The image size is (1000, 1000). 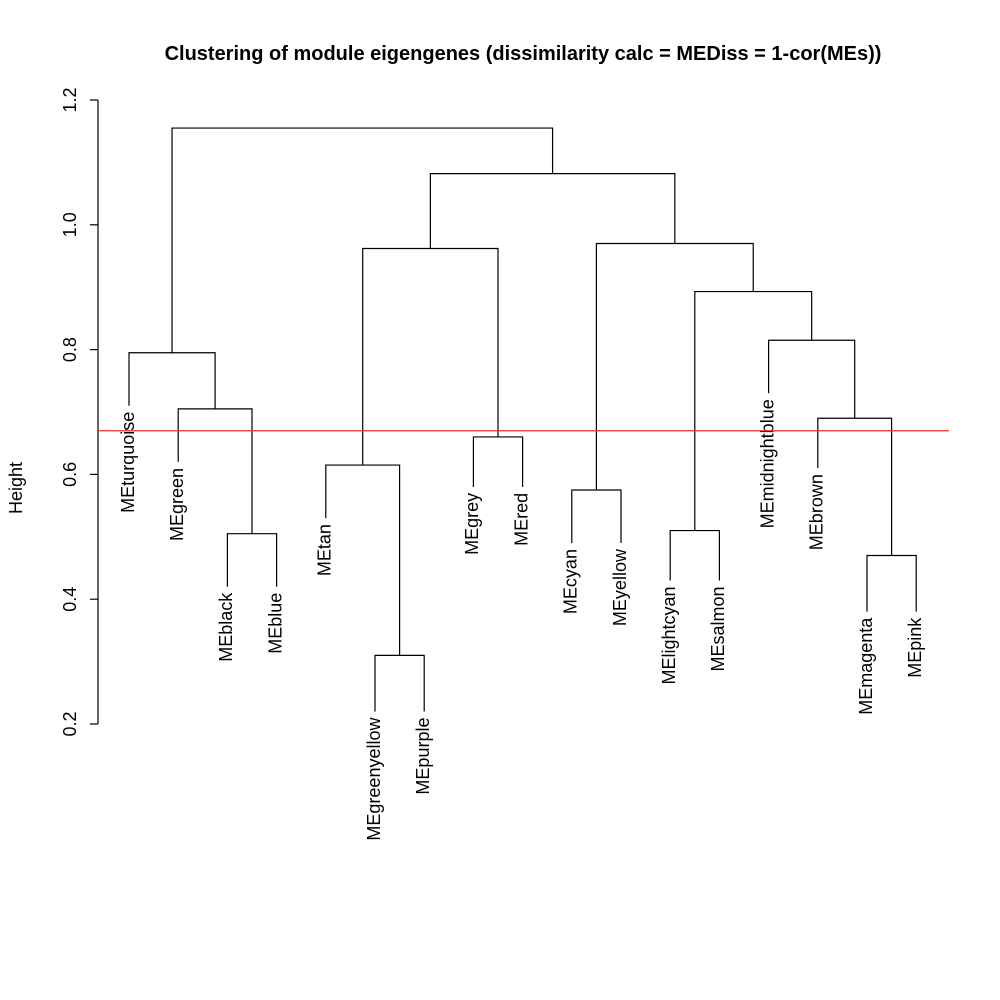 What do you see at coordinates (472, 524) in the screenshot?
I see `leaf-label-grey: MEgrey` at bounding box center [472, 524].